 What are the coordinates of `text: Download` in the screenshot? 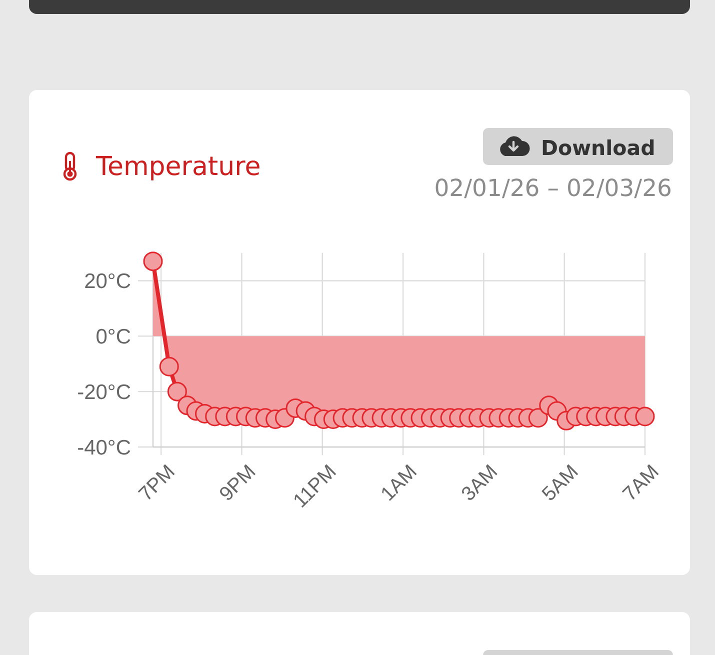 It's located at (598, 148).